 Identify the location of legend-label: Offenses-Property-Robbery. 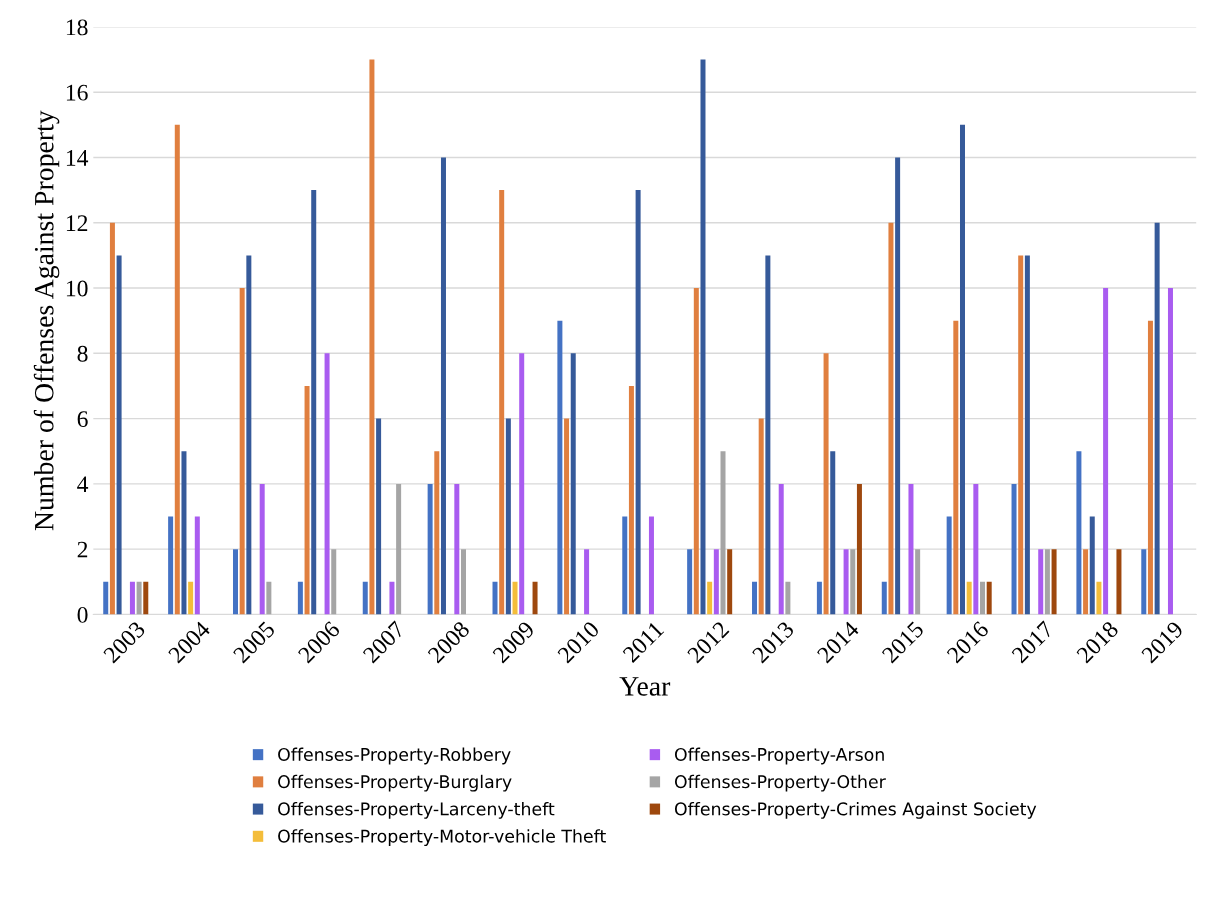
(394, 756).